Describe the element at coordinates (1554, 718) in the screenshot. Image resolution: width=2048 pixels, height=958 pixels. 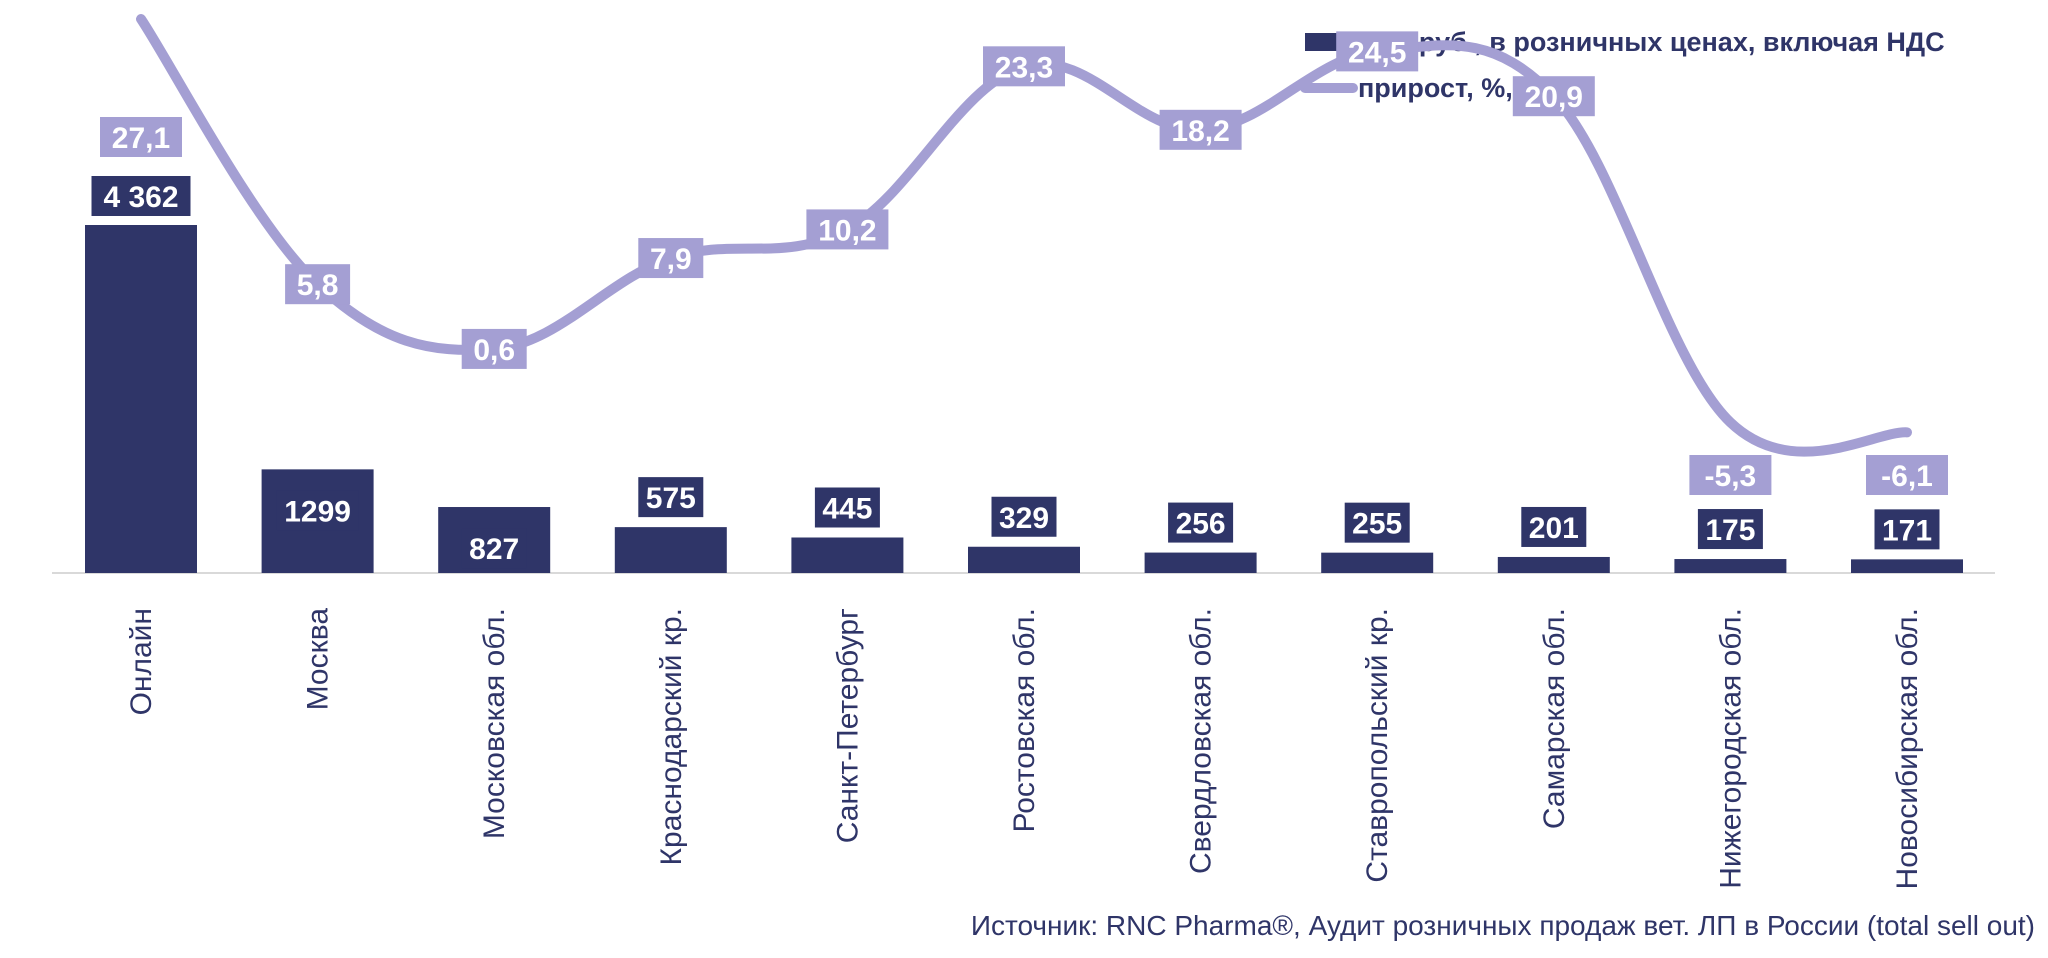
I see `category-label: Самарская обл.` at that location.